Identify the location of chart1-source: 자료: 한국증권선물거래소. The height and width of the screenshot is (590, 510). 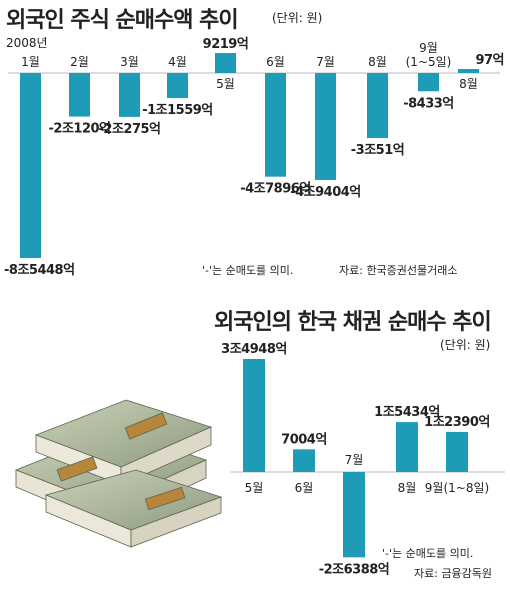
(398, 270).